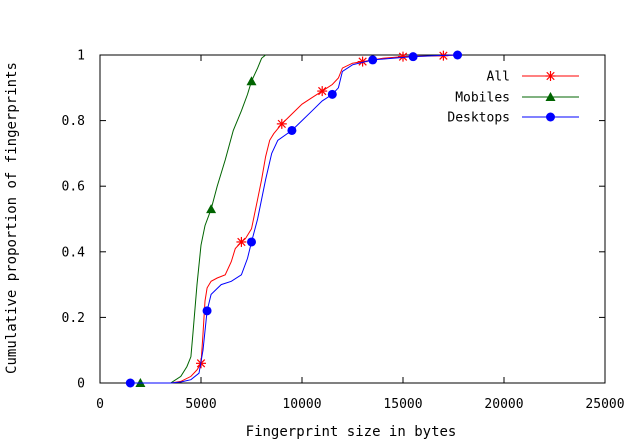 Image resolution: width=634 pixels, height=440 pixels. I want to click on x-tick-label: 10000, so click(301, 404).